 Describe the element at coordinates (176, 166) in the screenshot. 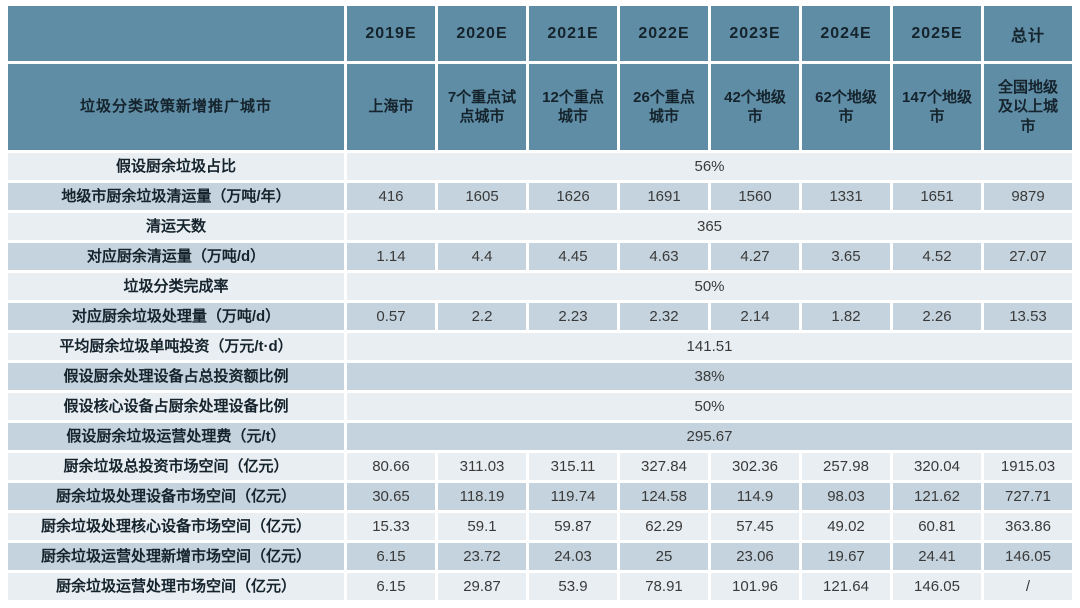

I see `row-label: 假设厨余垃圾占比` at that location.